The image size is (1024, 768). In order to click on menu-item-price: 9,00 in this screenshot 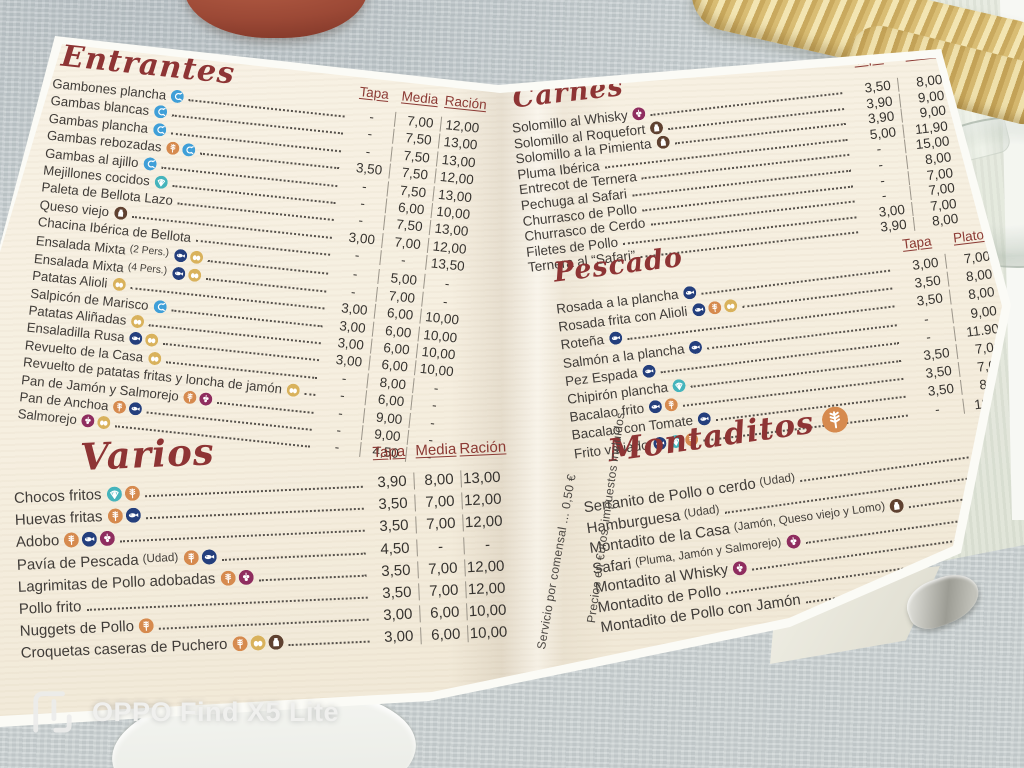, I will do `click(386, 417)`.